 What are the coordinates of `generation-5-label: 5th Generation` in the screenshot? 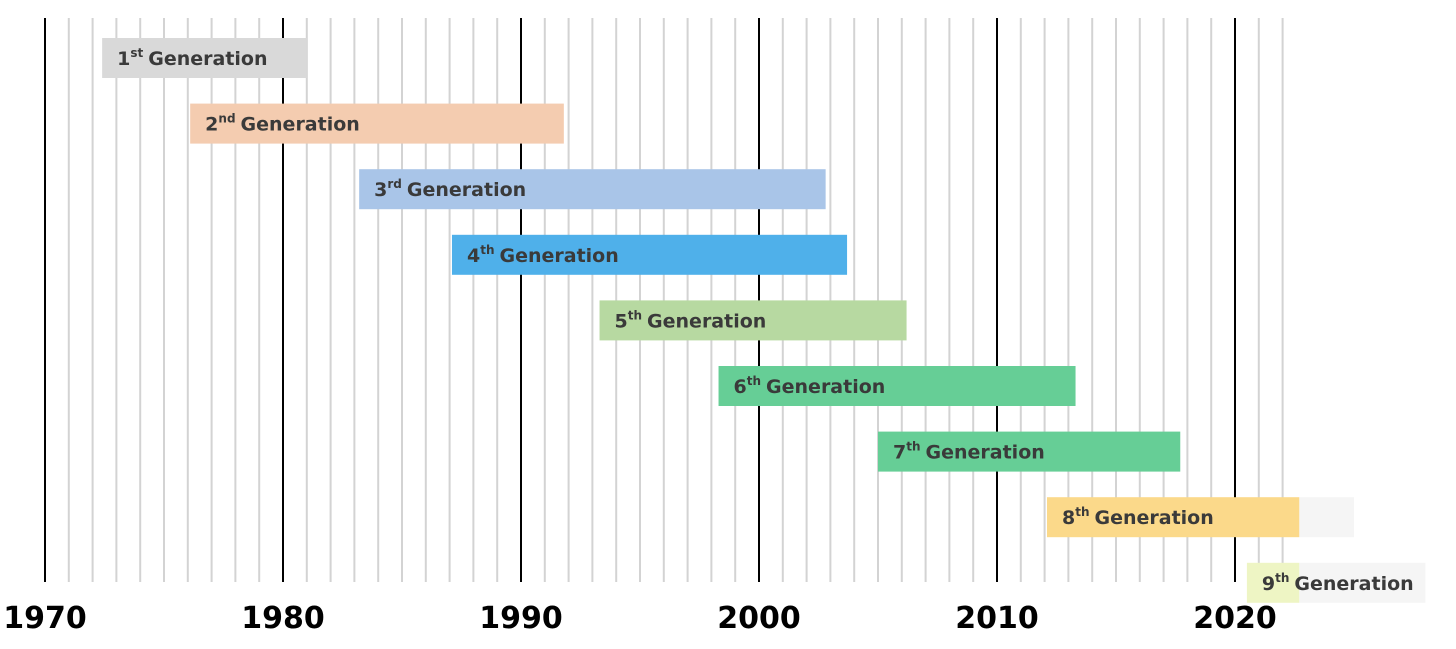 It's located at (691, 320).